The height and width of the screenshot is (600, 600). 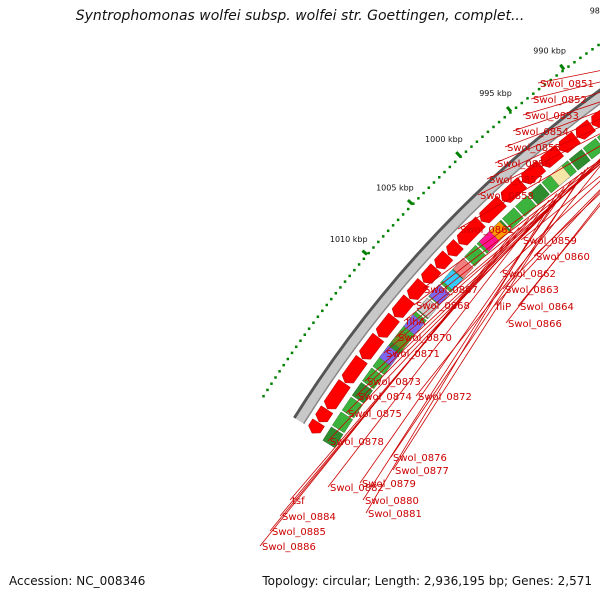 I want to click on scale-tick-label: 1005 kbp, so click(x=395, y=188).